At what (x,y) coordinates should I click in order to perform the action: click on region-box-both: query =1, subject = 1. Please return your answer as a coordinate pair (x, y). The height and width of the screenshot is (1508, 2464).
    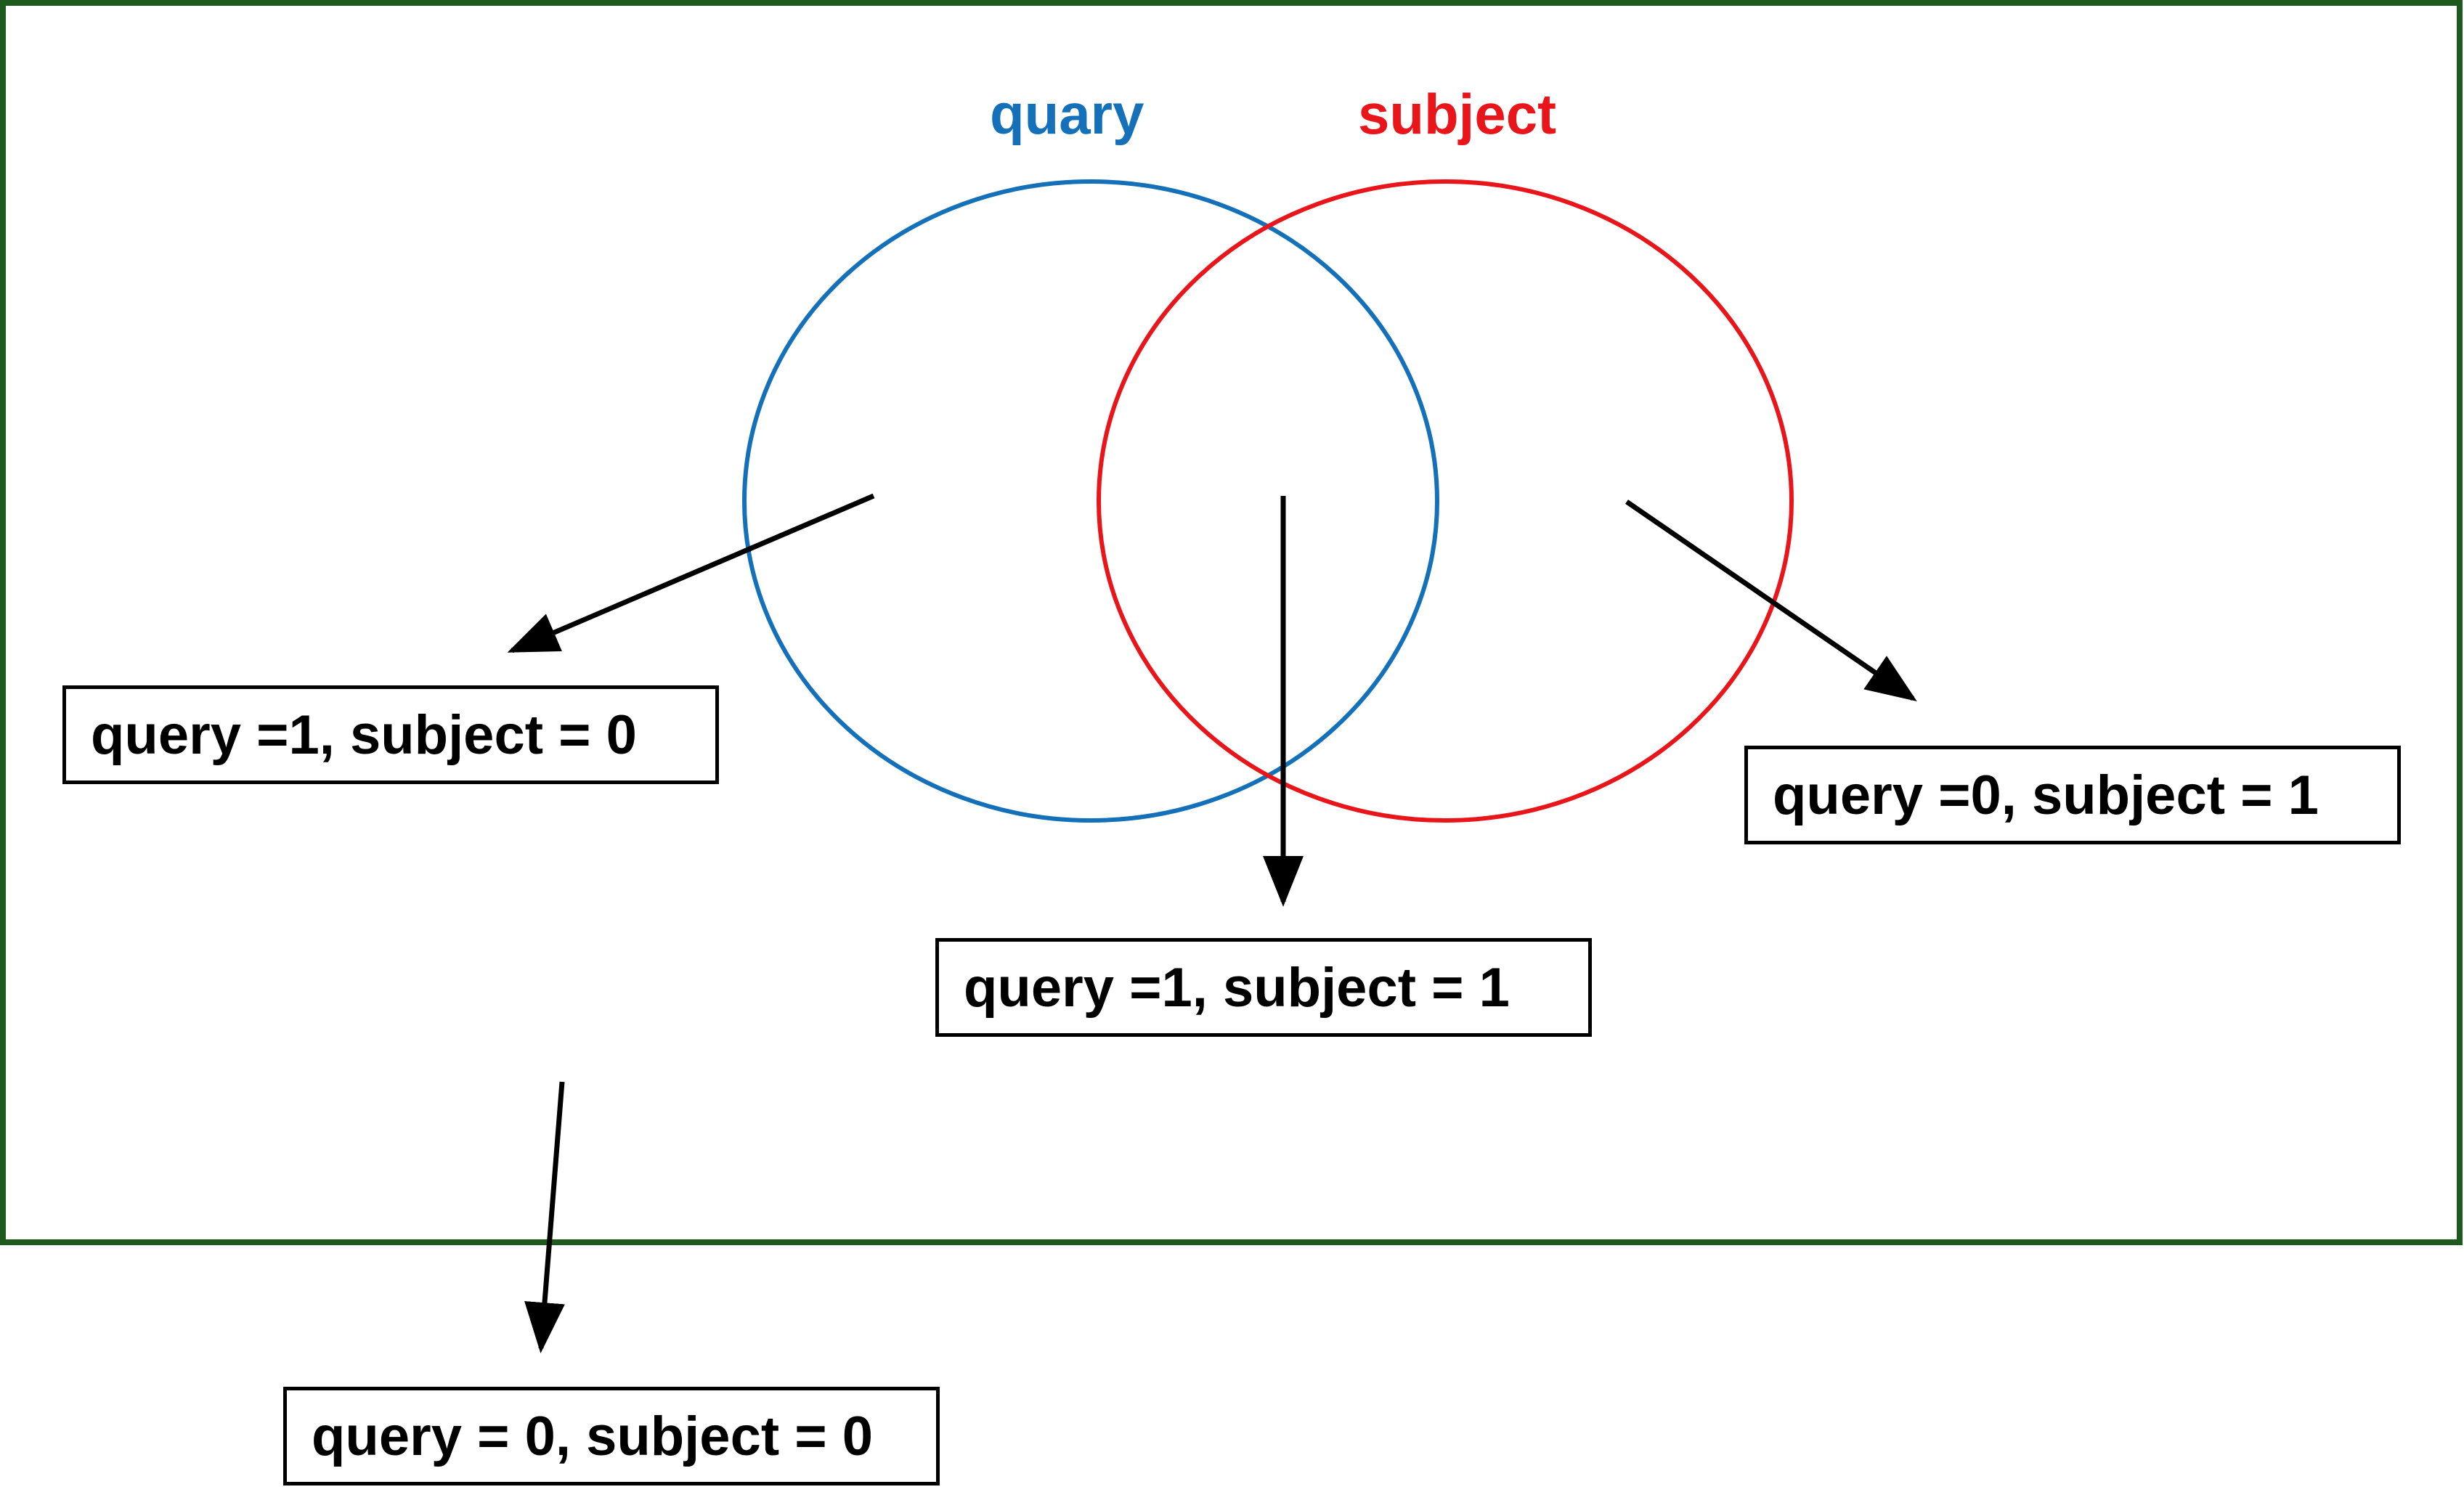
    Looking at the image, I should click on (1263, 988).